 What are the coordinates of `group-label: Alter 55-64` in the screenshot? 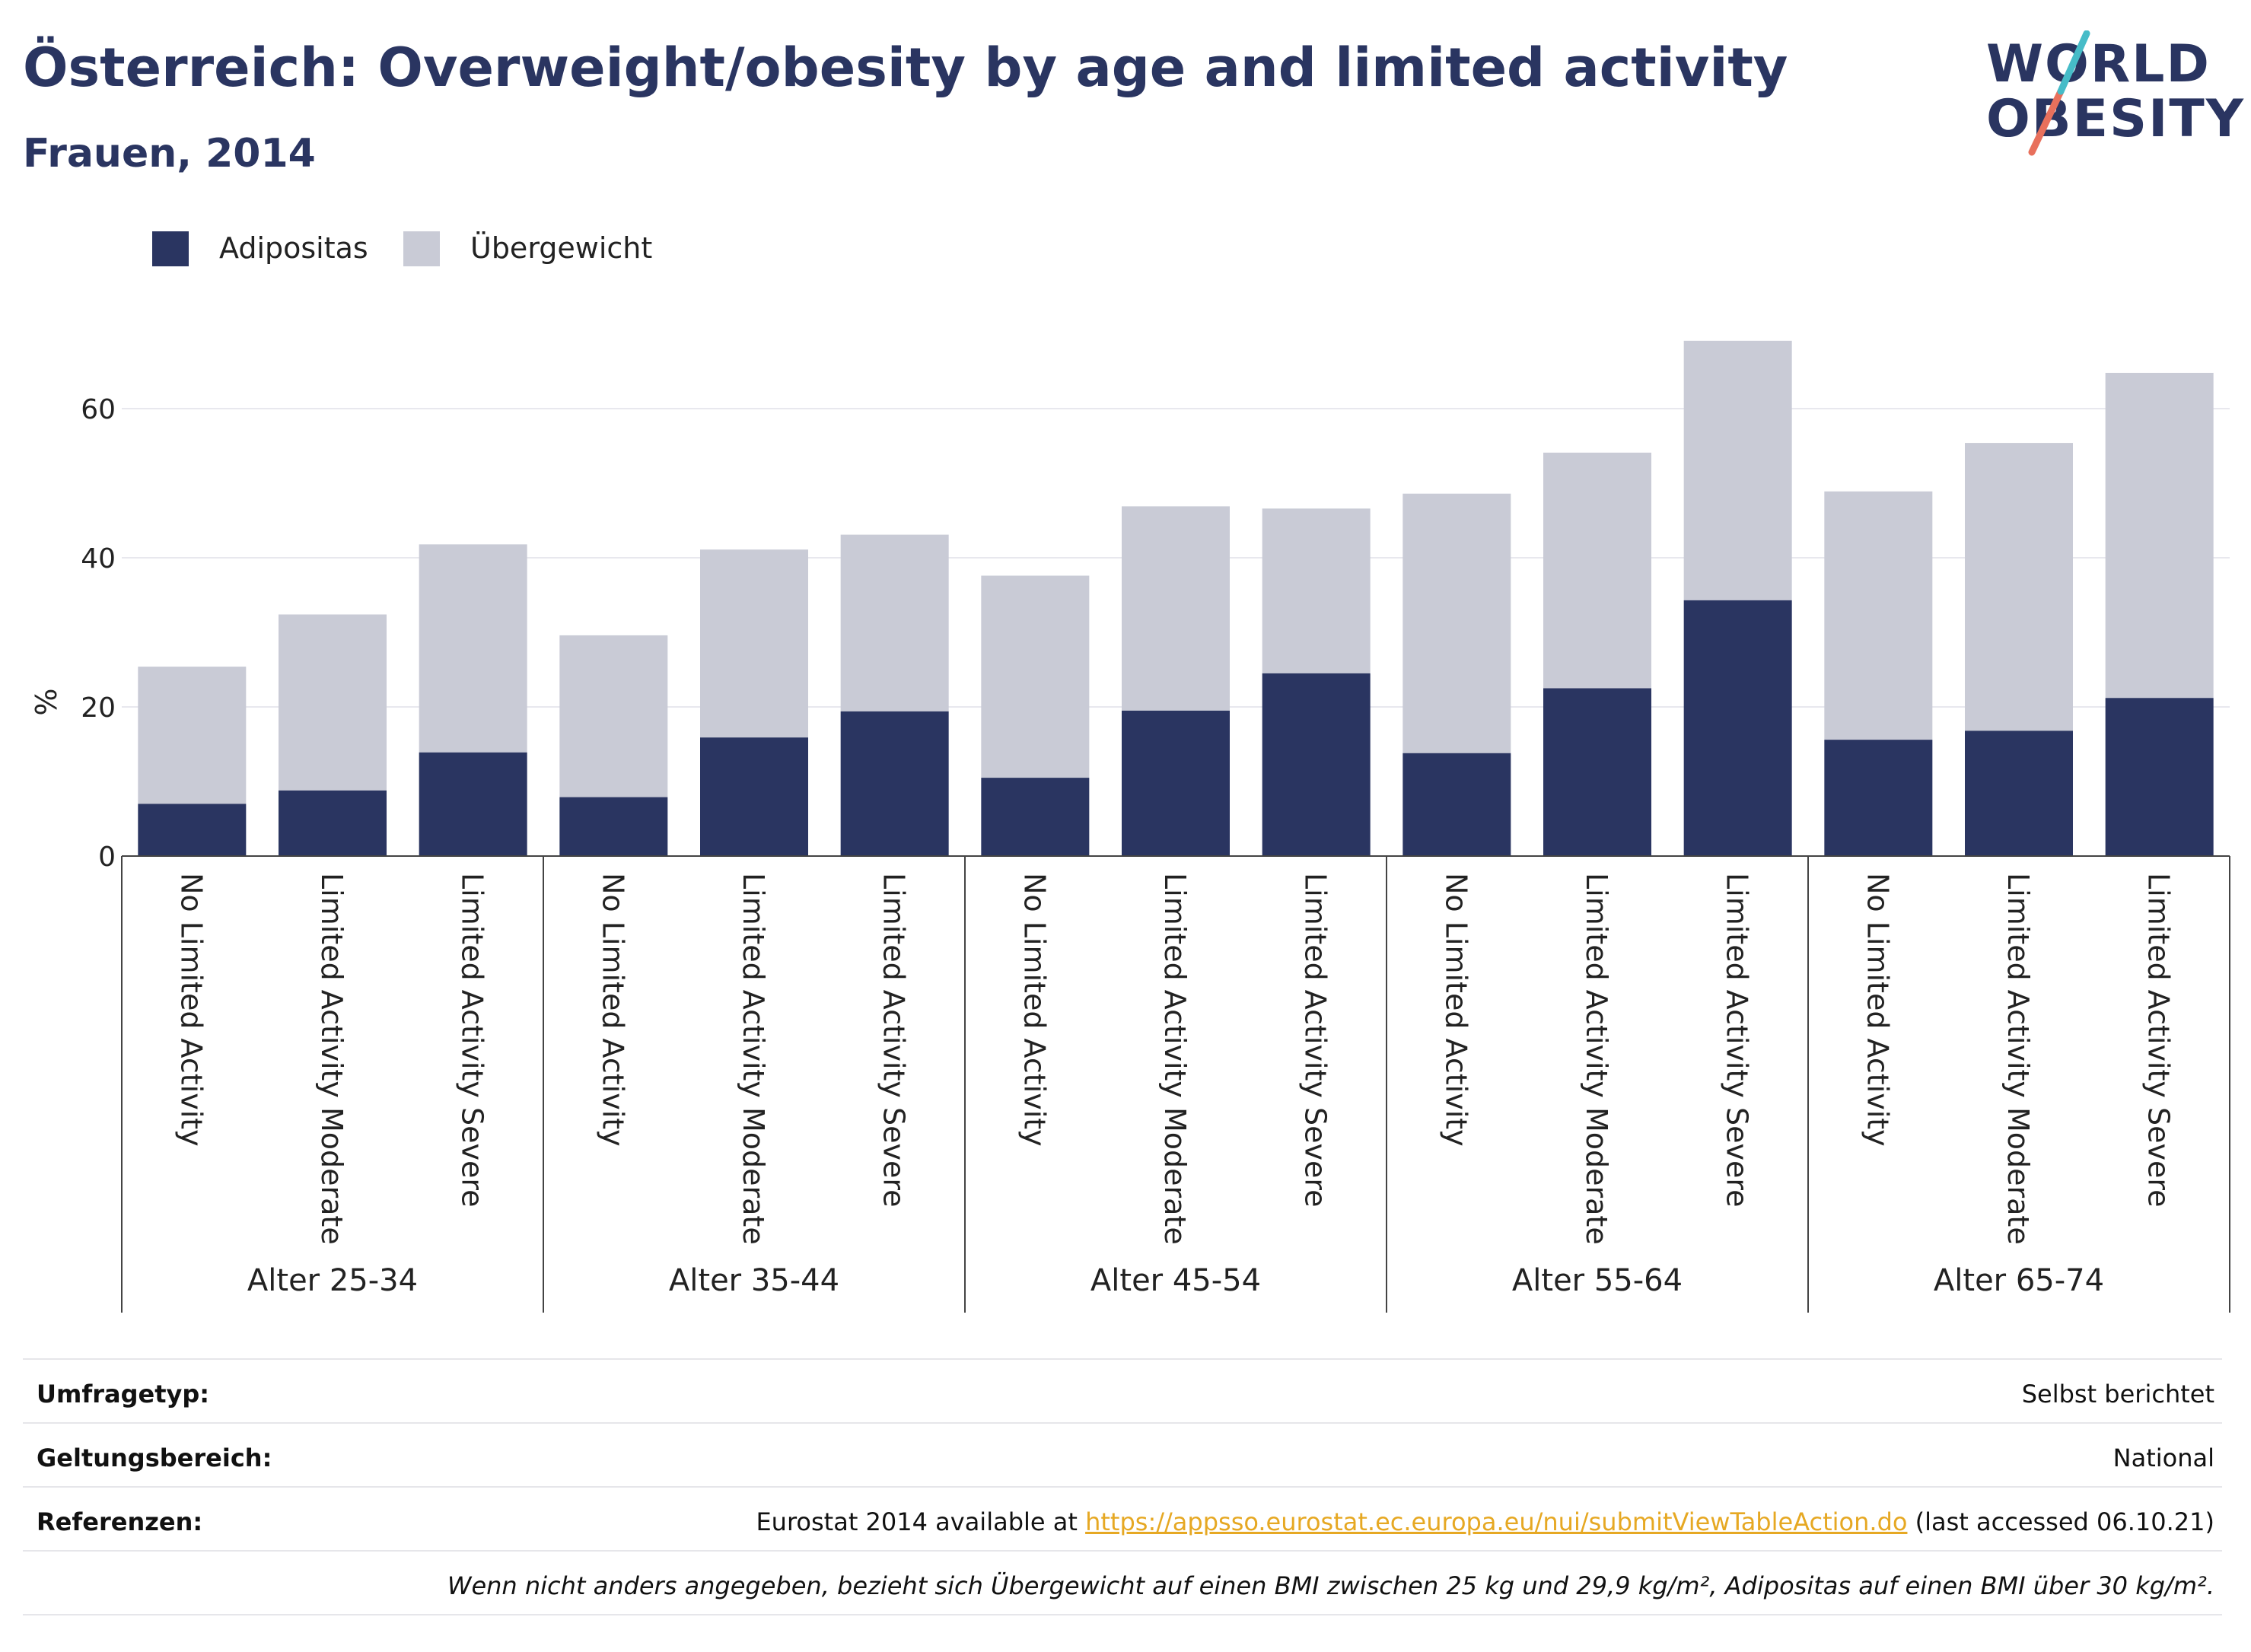 It's located at (1597, 1280).